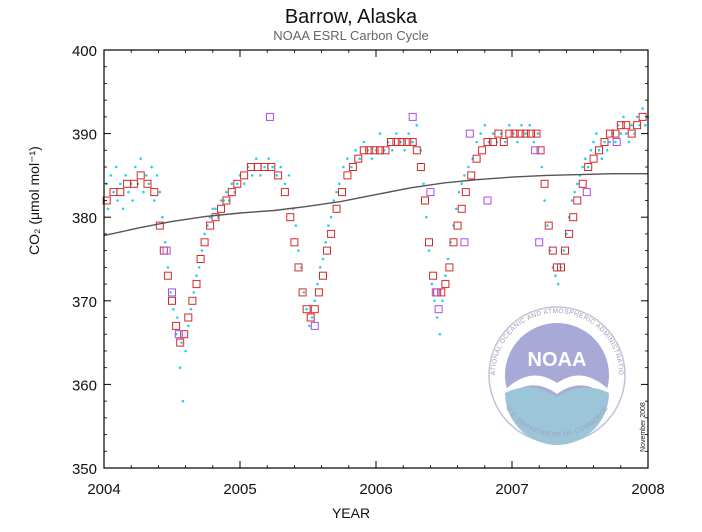  What do you see at coordinates (84, 135) in the screenshot?
I see `y-tick-label-4: 390` at bounding box center [84, 135].